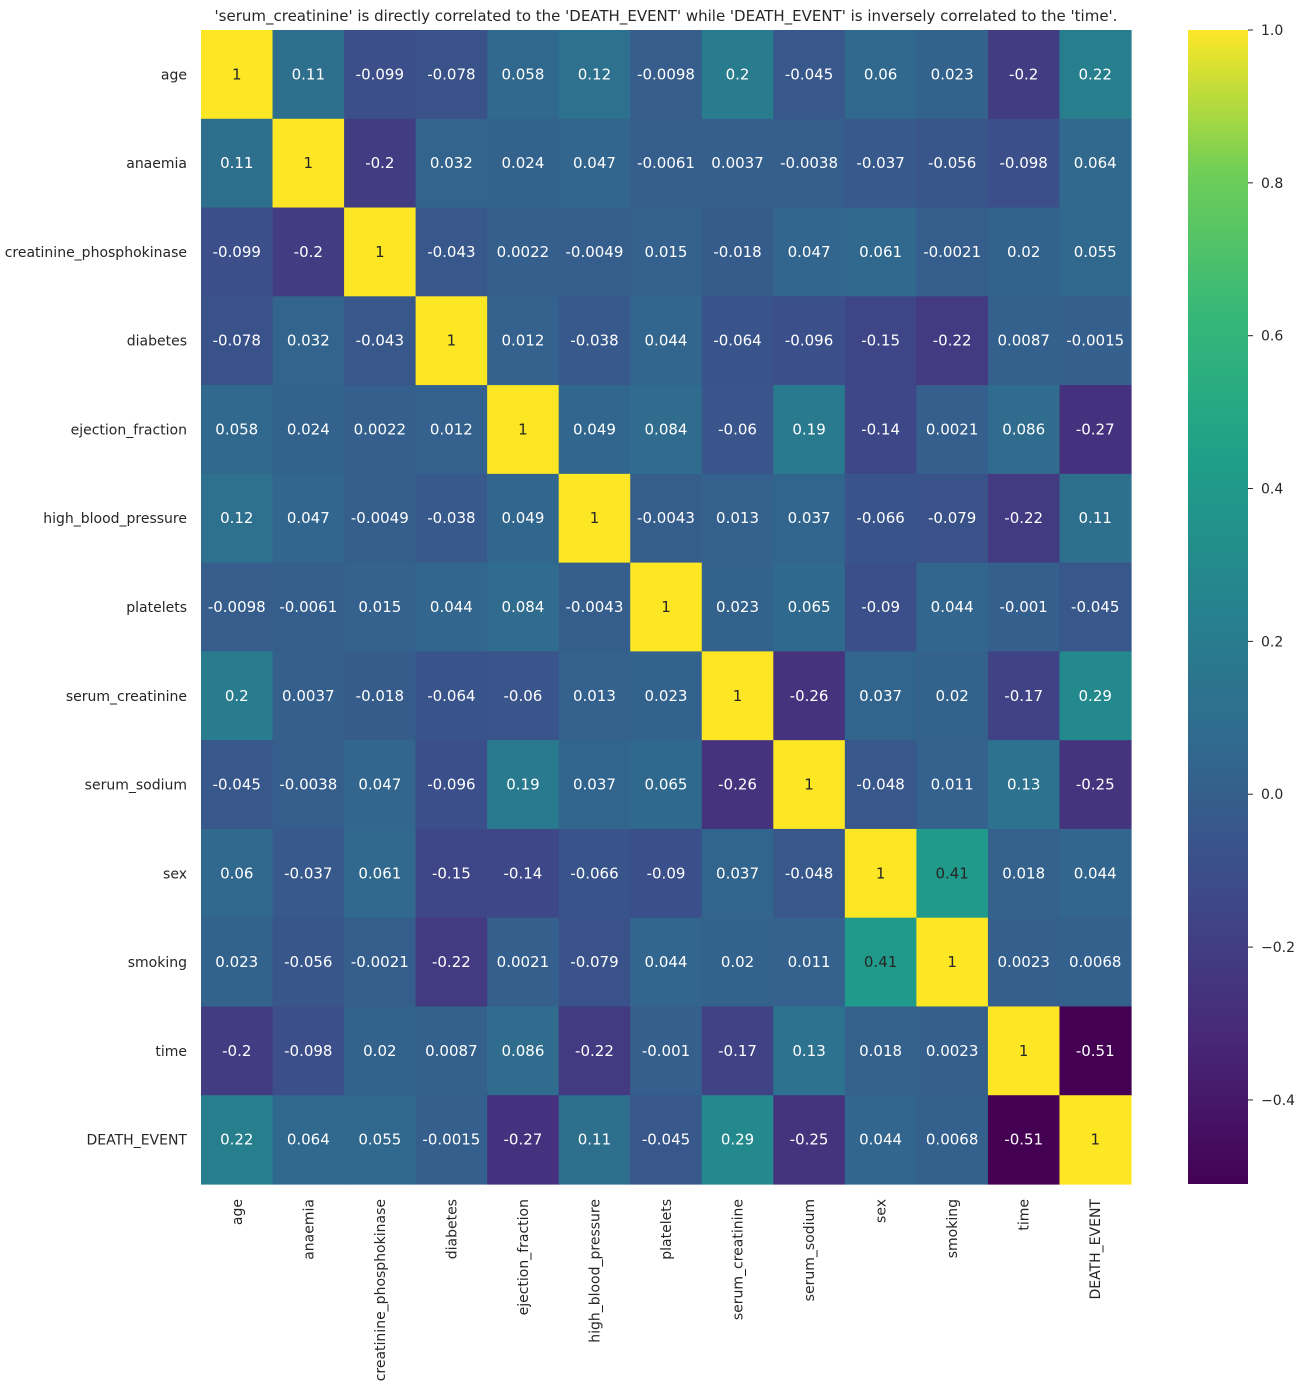 This screenshot has height=1386, width=1300. I want to click on heatmap-annotation: 0.024, so click(522, 163).